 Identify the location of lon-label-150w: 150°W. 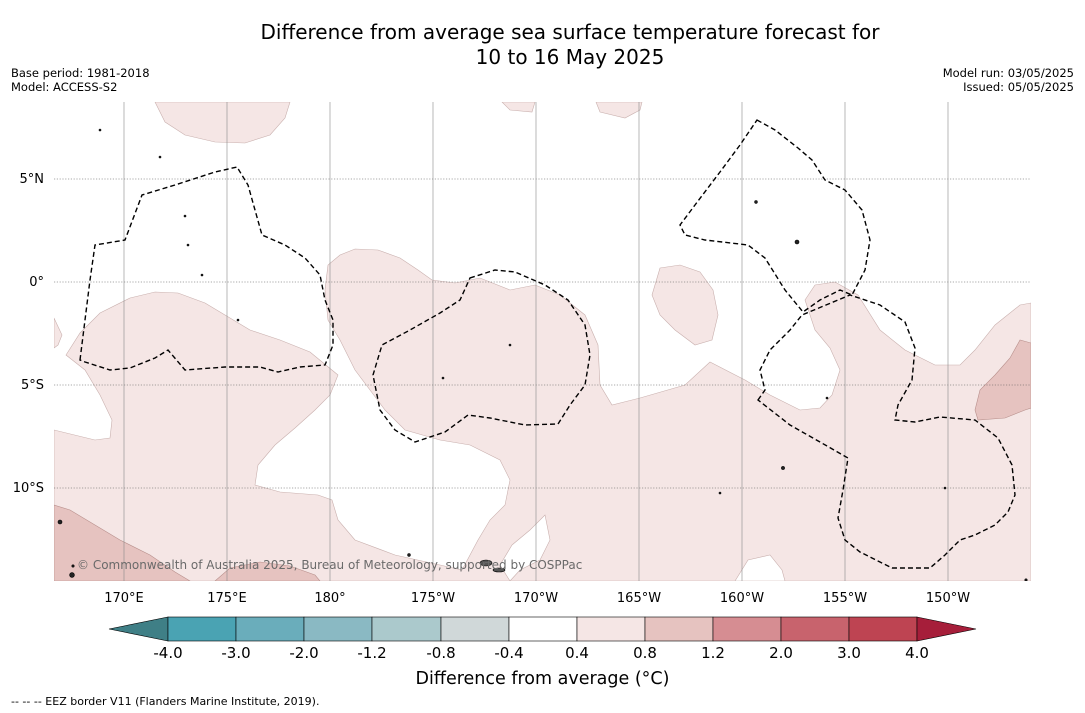
(948, 598).